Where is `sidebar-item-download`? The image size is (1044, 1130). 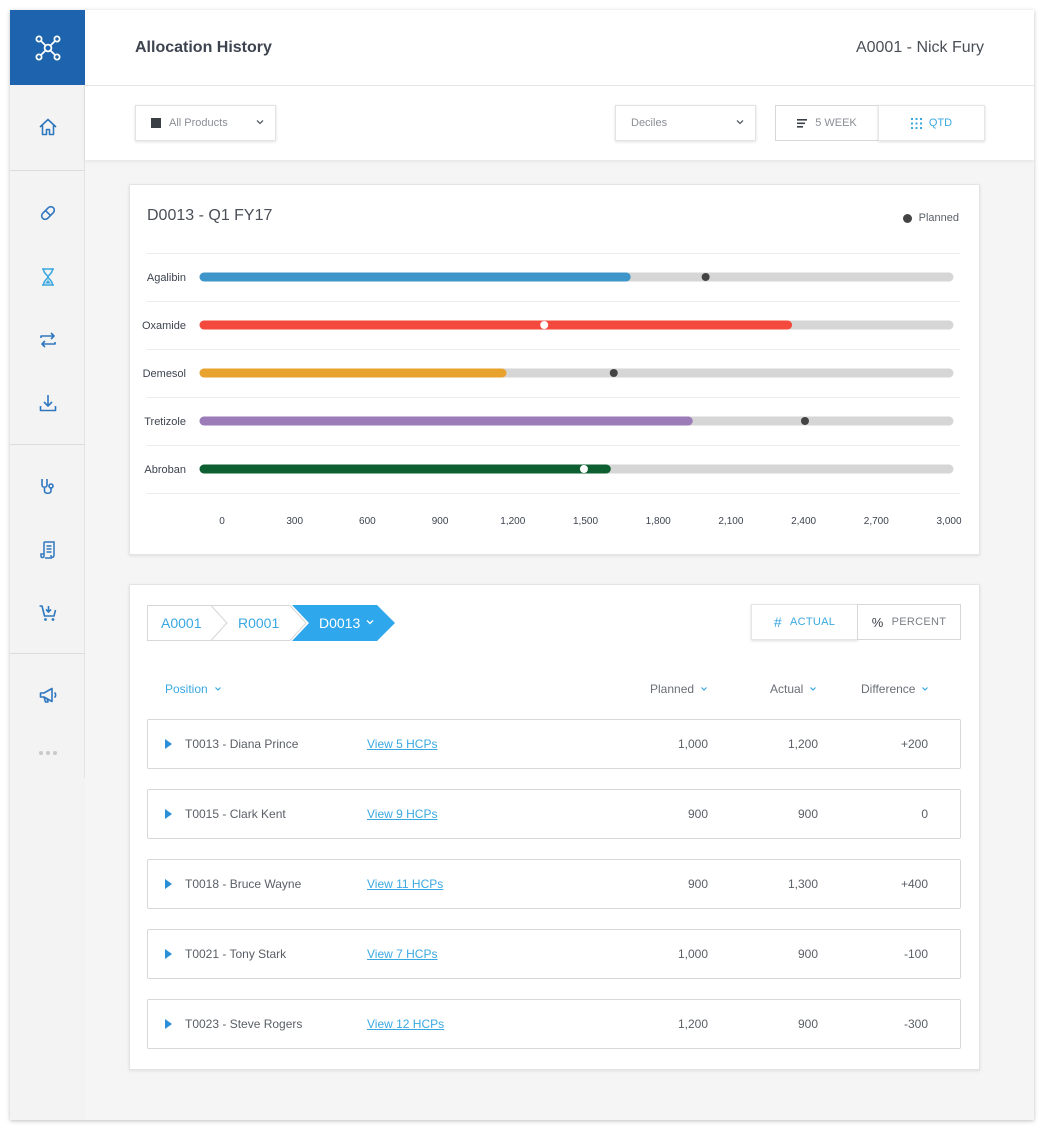 sidebar-item-download is located at coordinates (47, 403).